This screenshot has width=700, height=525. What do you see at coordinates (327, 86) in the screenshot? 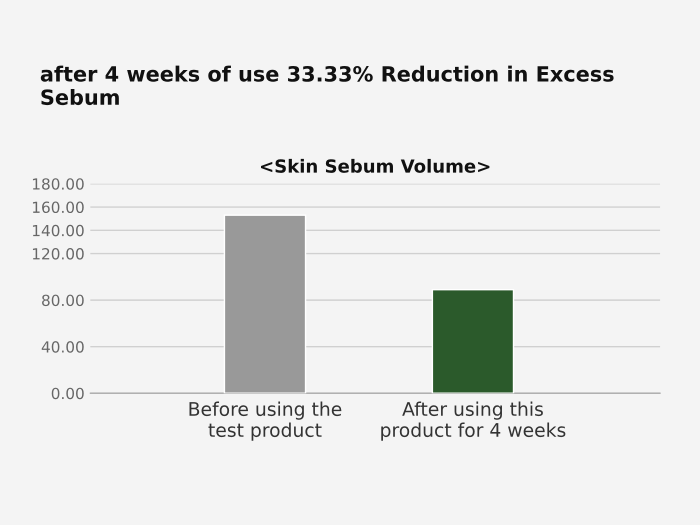
I see `chart-title: after 4 weeks of use 33.33% Reduction in Excess Sebum` at bounding box center [327, 86].